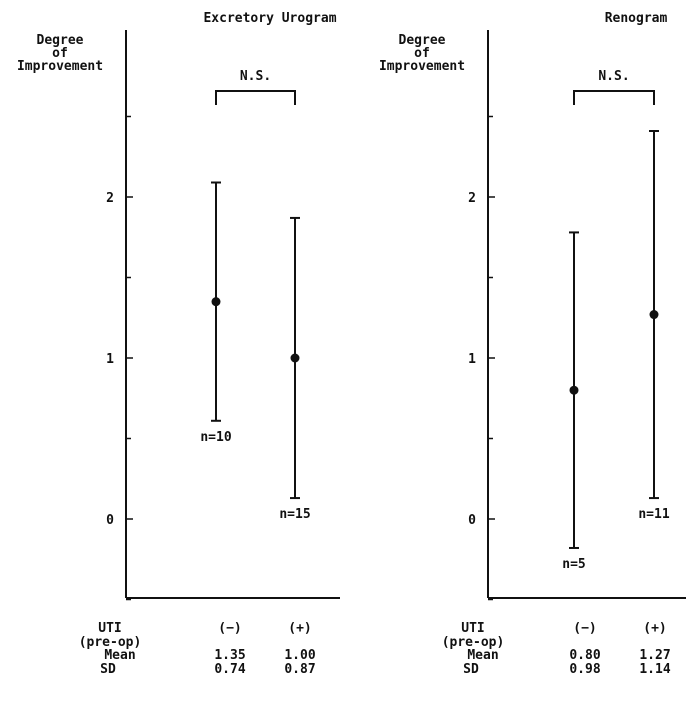 This screenshot has height=703, width=686. What do you see at coordinates (653, 514) in the screenshot?
I see `sample-size-label: n=11` at bounding box center [653, 514].